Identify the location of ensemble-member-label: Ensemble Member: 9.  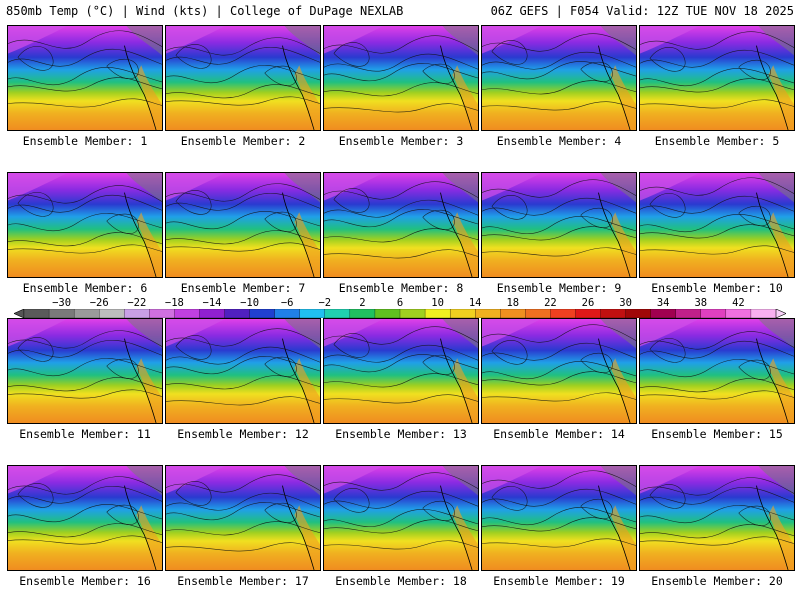
(559, 288).